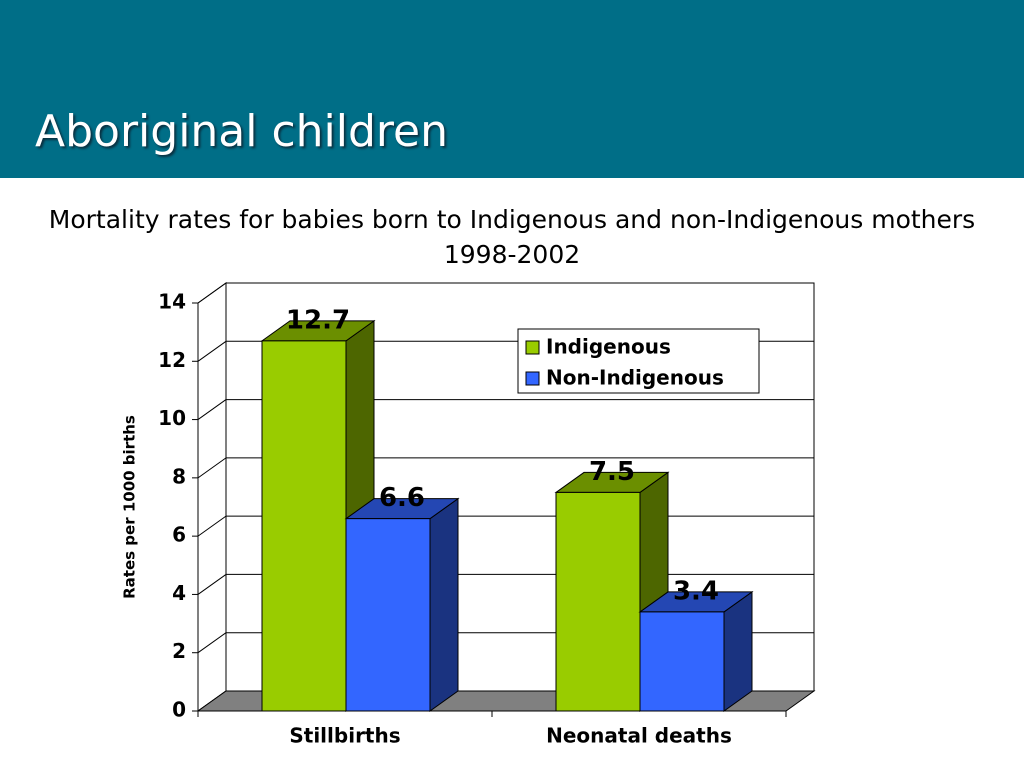 This screenshot has height=768, width=1024. I want to click on y-tick-label: 12, so click(172, 360).